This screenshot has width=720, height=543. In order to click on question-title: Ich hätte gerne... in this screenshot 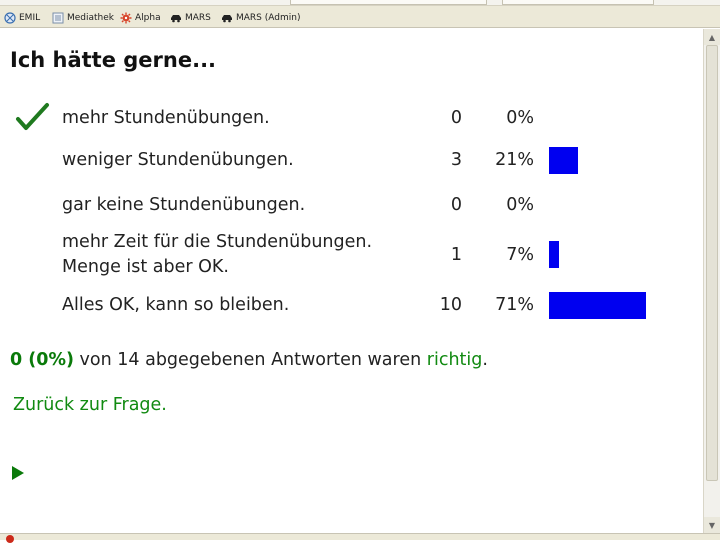, I will do `click(113, 60)`.